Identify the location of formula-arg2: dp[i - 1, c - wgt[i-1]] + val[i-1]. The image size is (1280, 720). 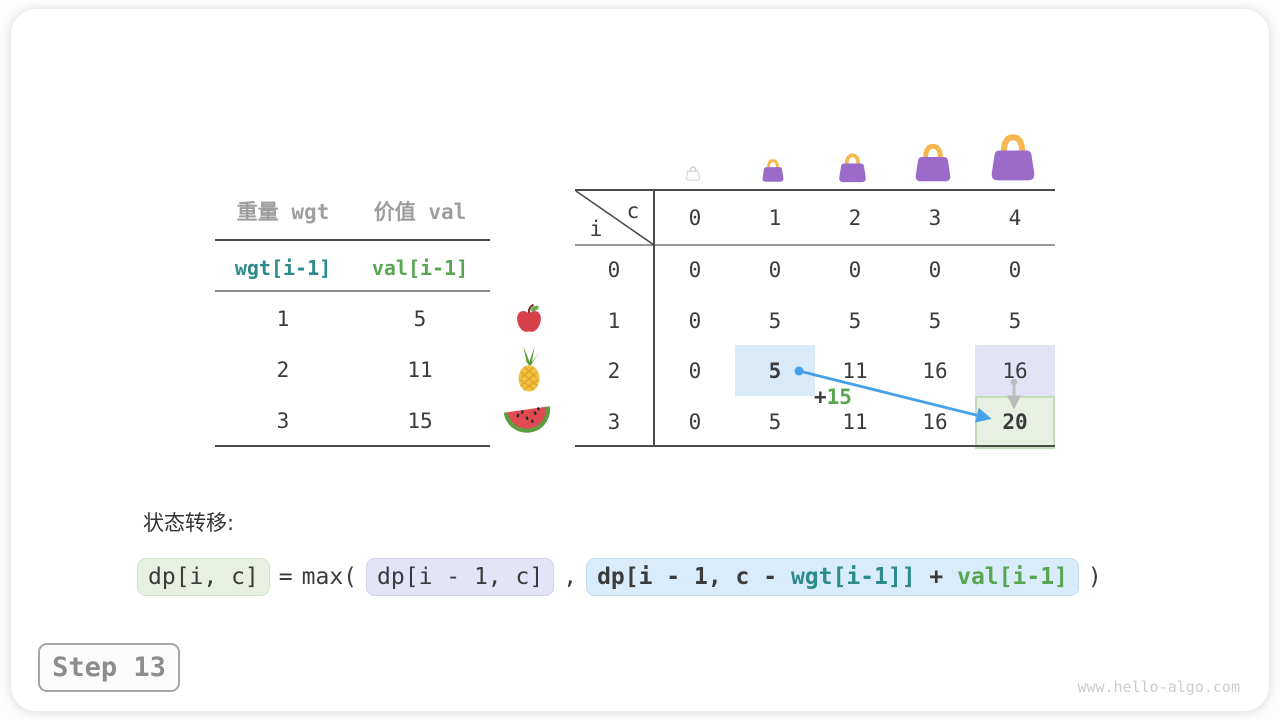
(832, 577).